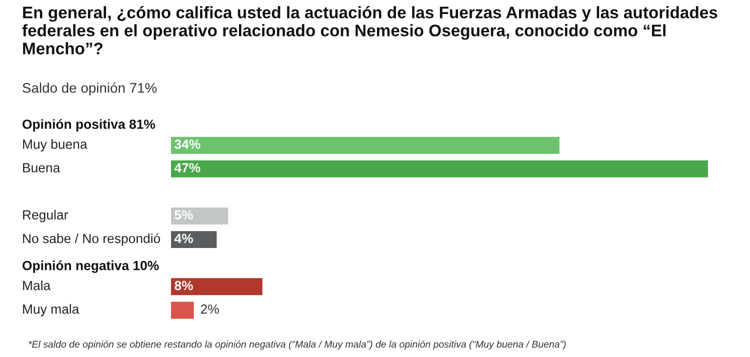 Image resolution: width=750 pixels, height=357 pixels. I want to click on data-label: 4%, so click(183, 239).